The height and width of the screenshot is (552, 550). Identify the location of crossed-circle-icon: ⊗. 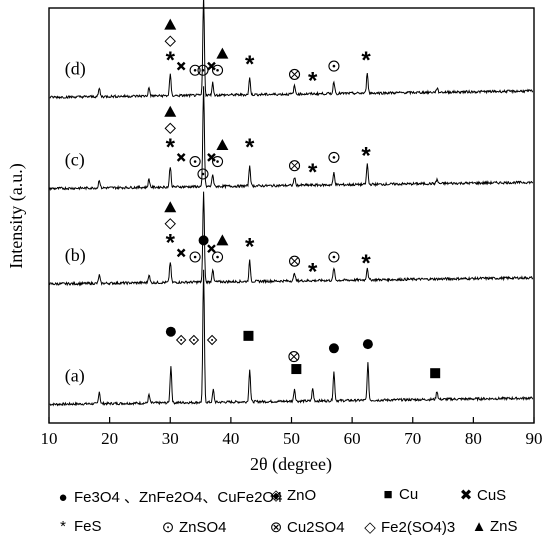
(276, 527).